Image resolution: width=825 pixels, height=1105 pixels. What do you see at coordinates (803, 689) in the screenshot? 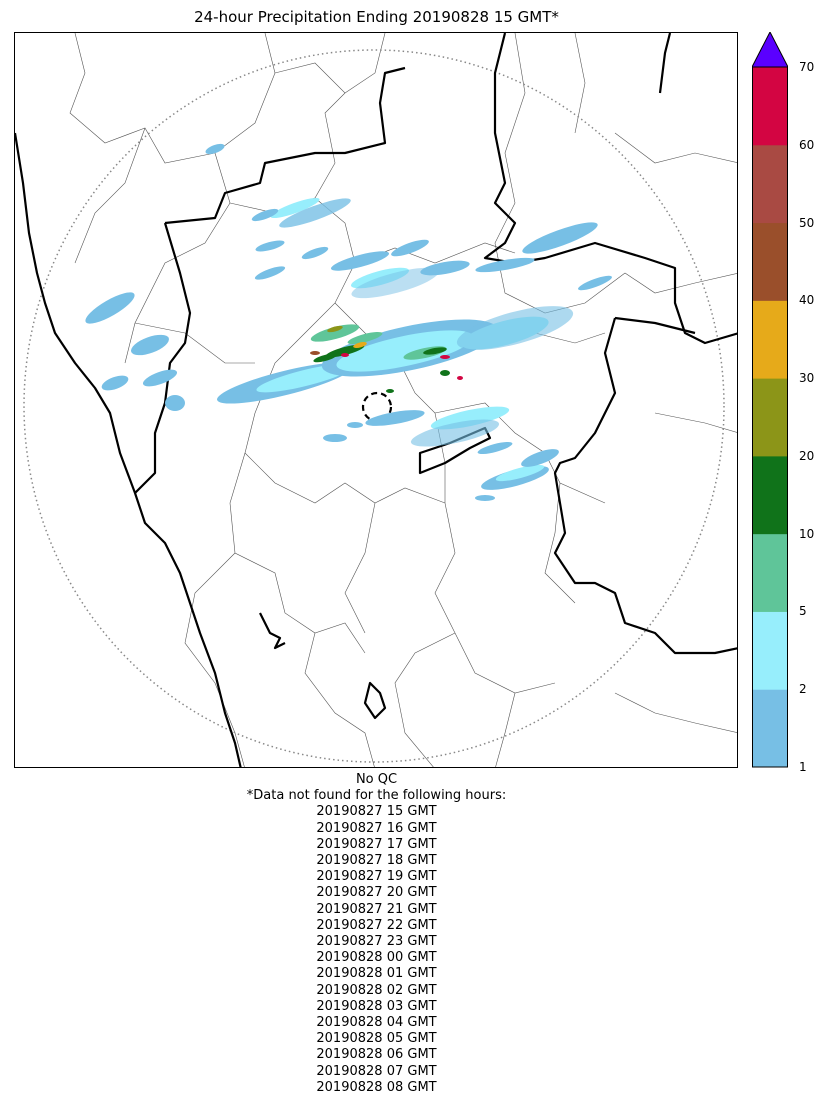
I see `colorbar-tick-label: 2` at bounding box center [803, 689].